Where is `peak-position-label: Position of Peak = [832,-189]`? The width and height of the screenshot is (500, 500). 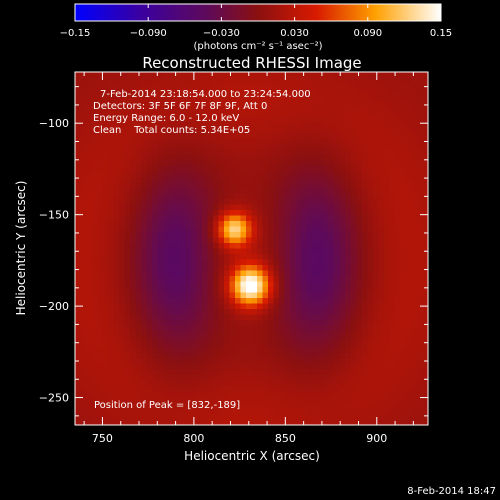 peak-position-label: Position of Peak = [832,-189] is located at coordinates (167, 405).